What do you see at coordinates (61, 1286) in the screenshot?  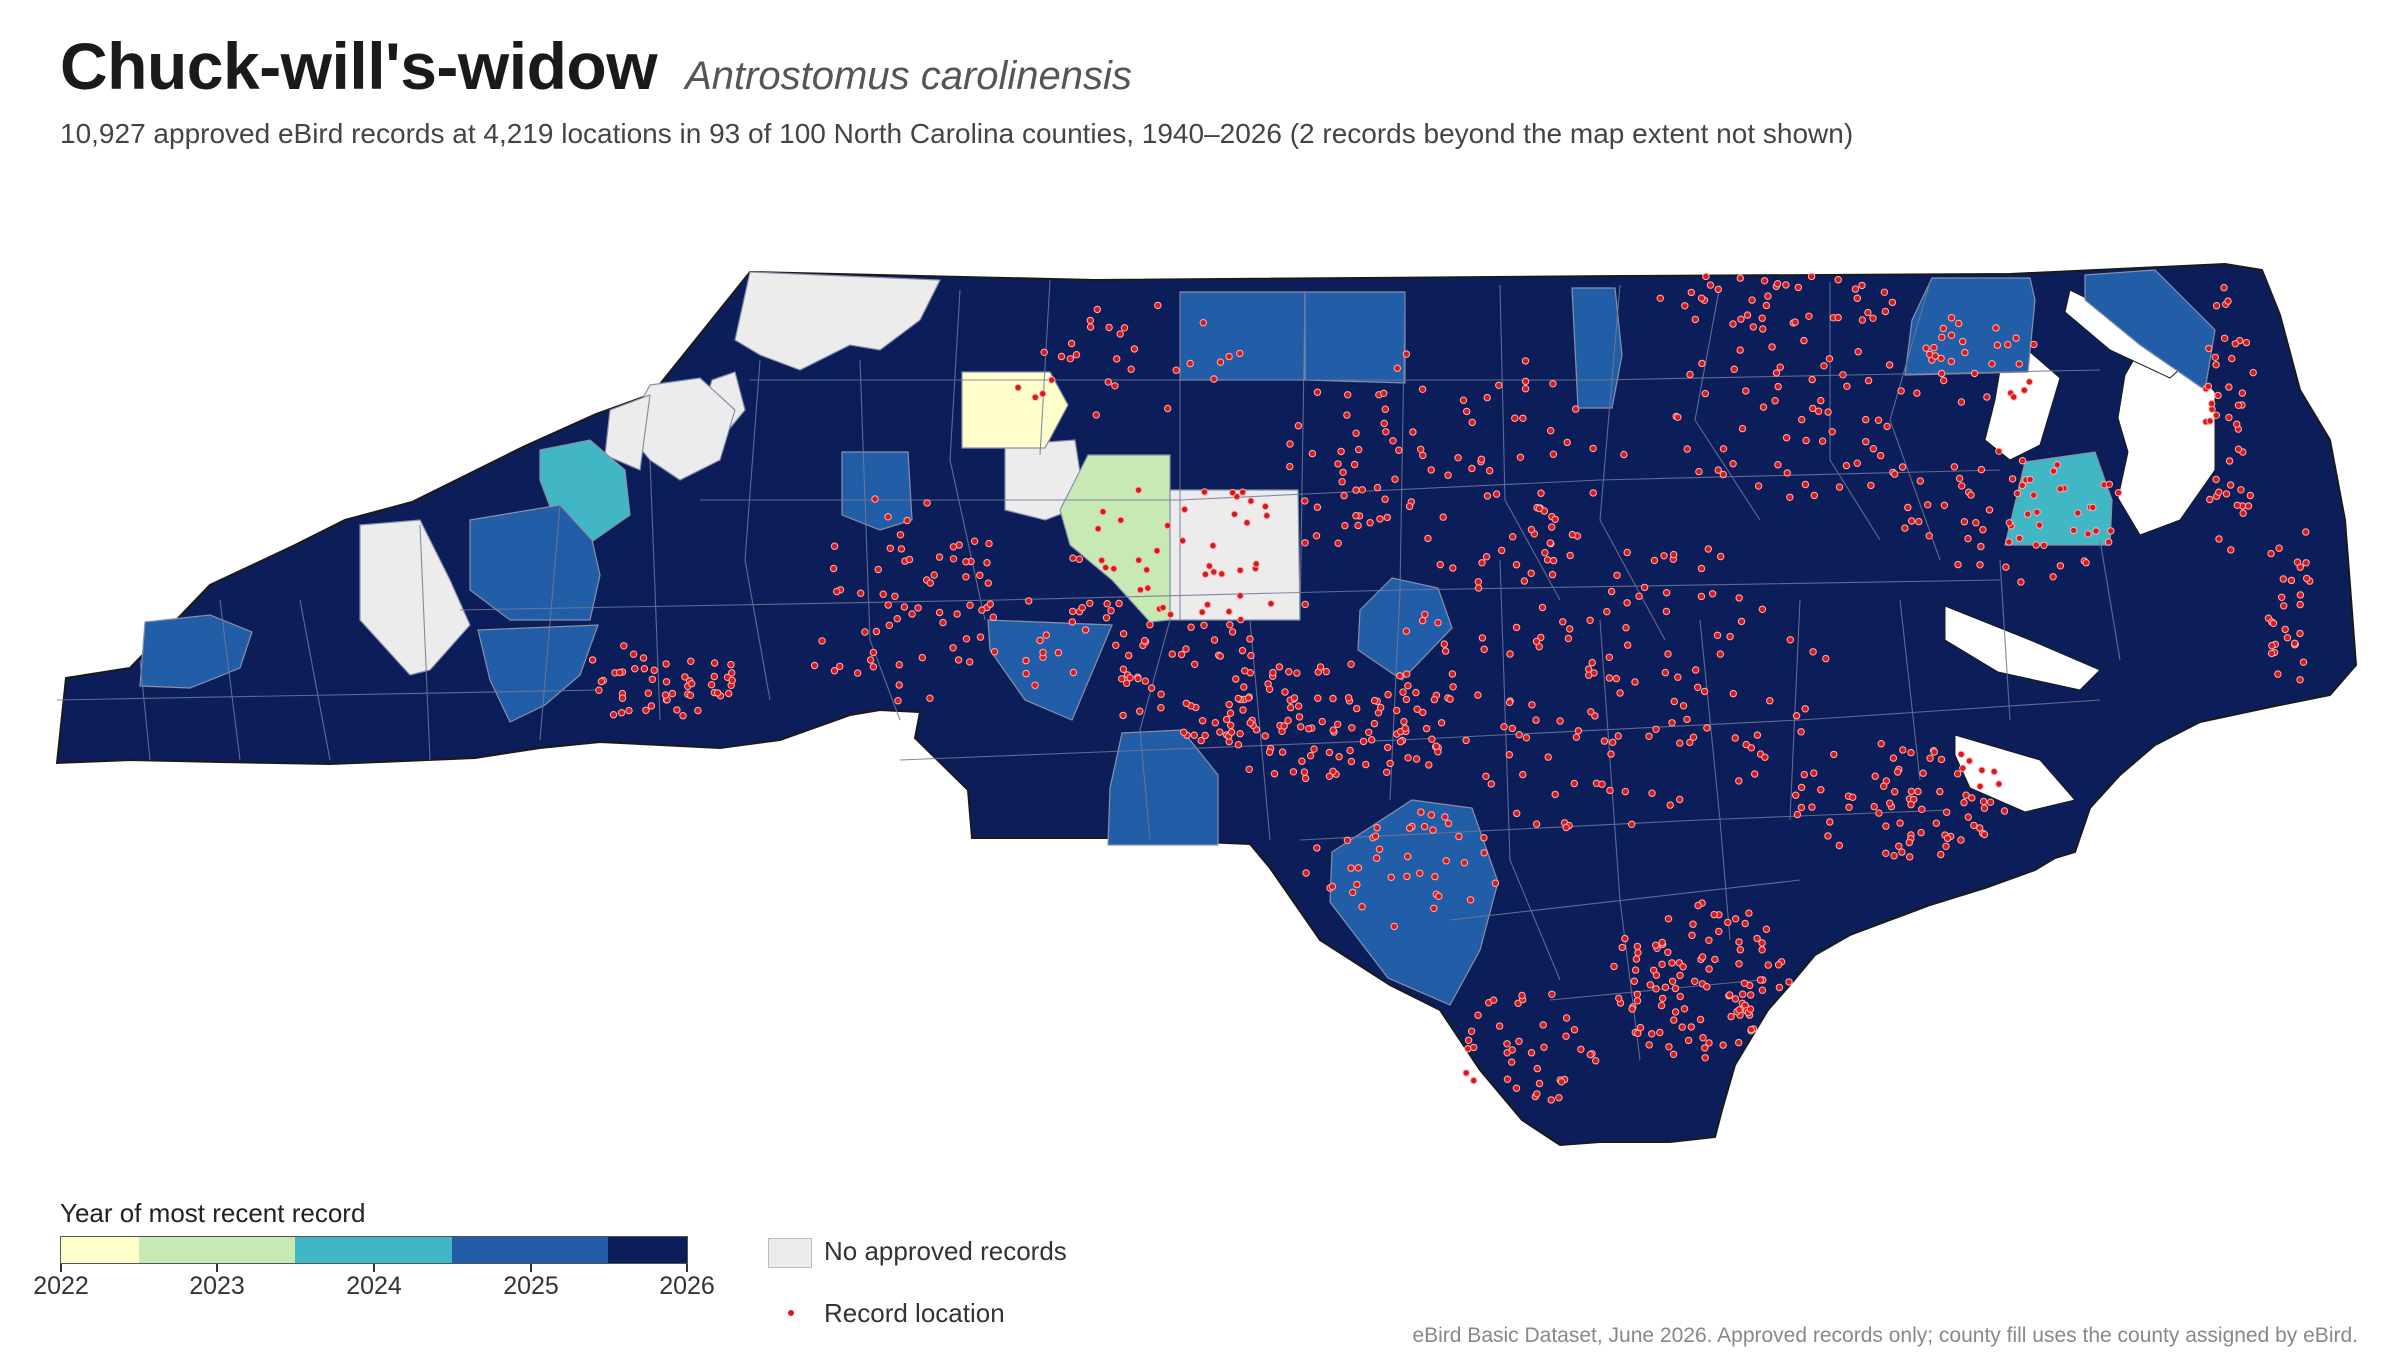 I see `tick-label-2022: 2022` at bounding box center [61, 1286].